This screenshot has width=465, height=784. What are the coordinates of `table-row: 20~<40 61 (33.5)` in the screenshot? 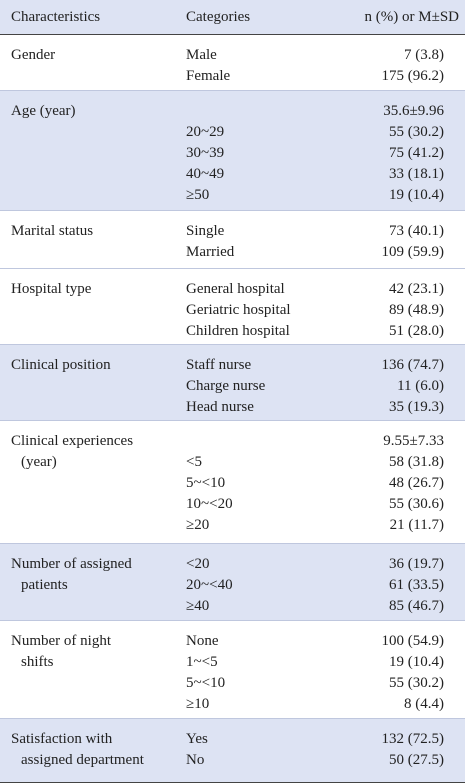 It's located at (325, 585).